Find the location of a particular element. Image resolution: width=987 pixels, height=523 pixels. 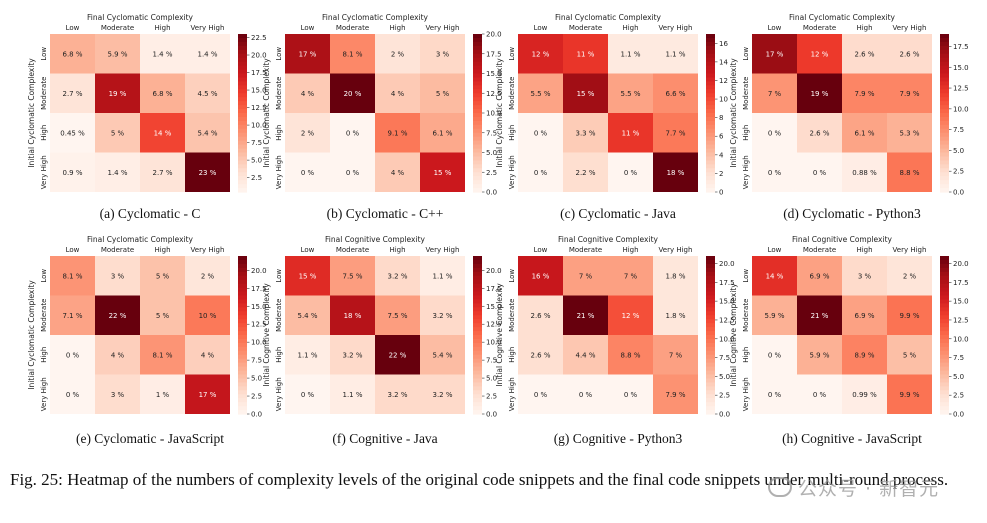

cell-value-label: 21 % is located at coordinates (586, 316).